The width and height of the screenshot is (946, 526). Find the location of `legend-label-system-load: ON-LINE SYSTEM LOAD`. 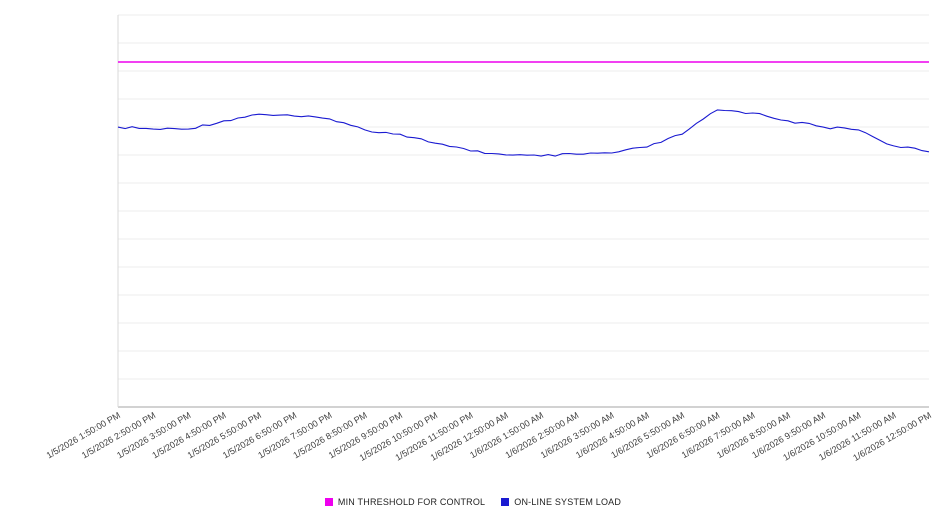

legend-label-system-load: ON-LINE SYSTEM LOAD is located at coordinates (568, 502).